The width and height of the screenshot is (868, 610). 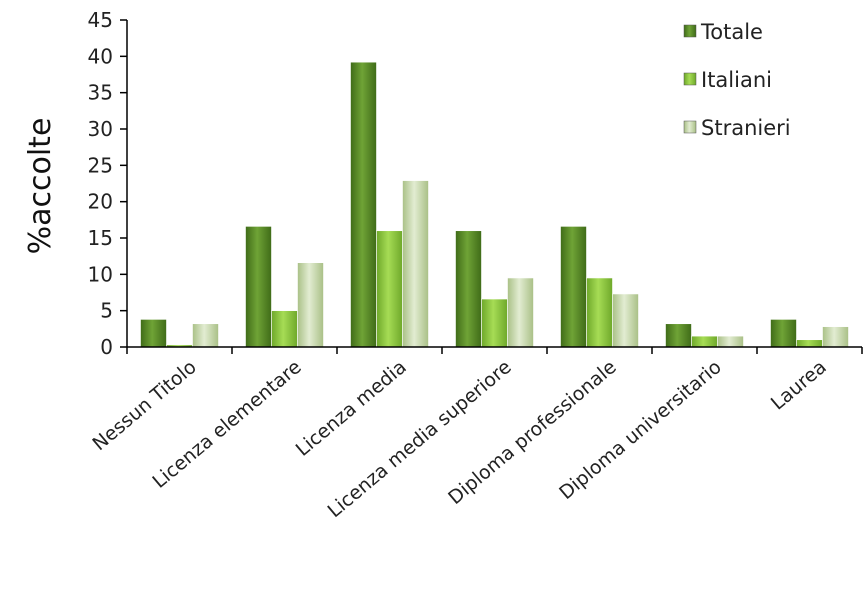 I want to click on y-tick-label: 45, so click(x=100, y=20).